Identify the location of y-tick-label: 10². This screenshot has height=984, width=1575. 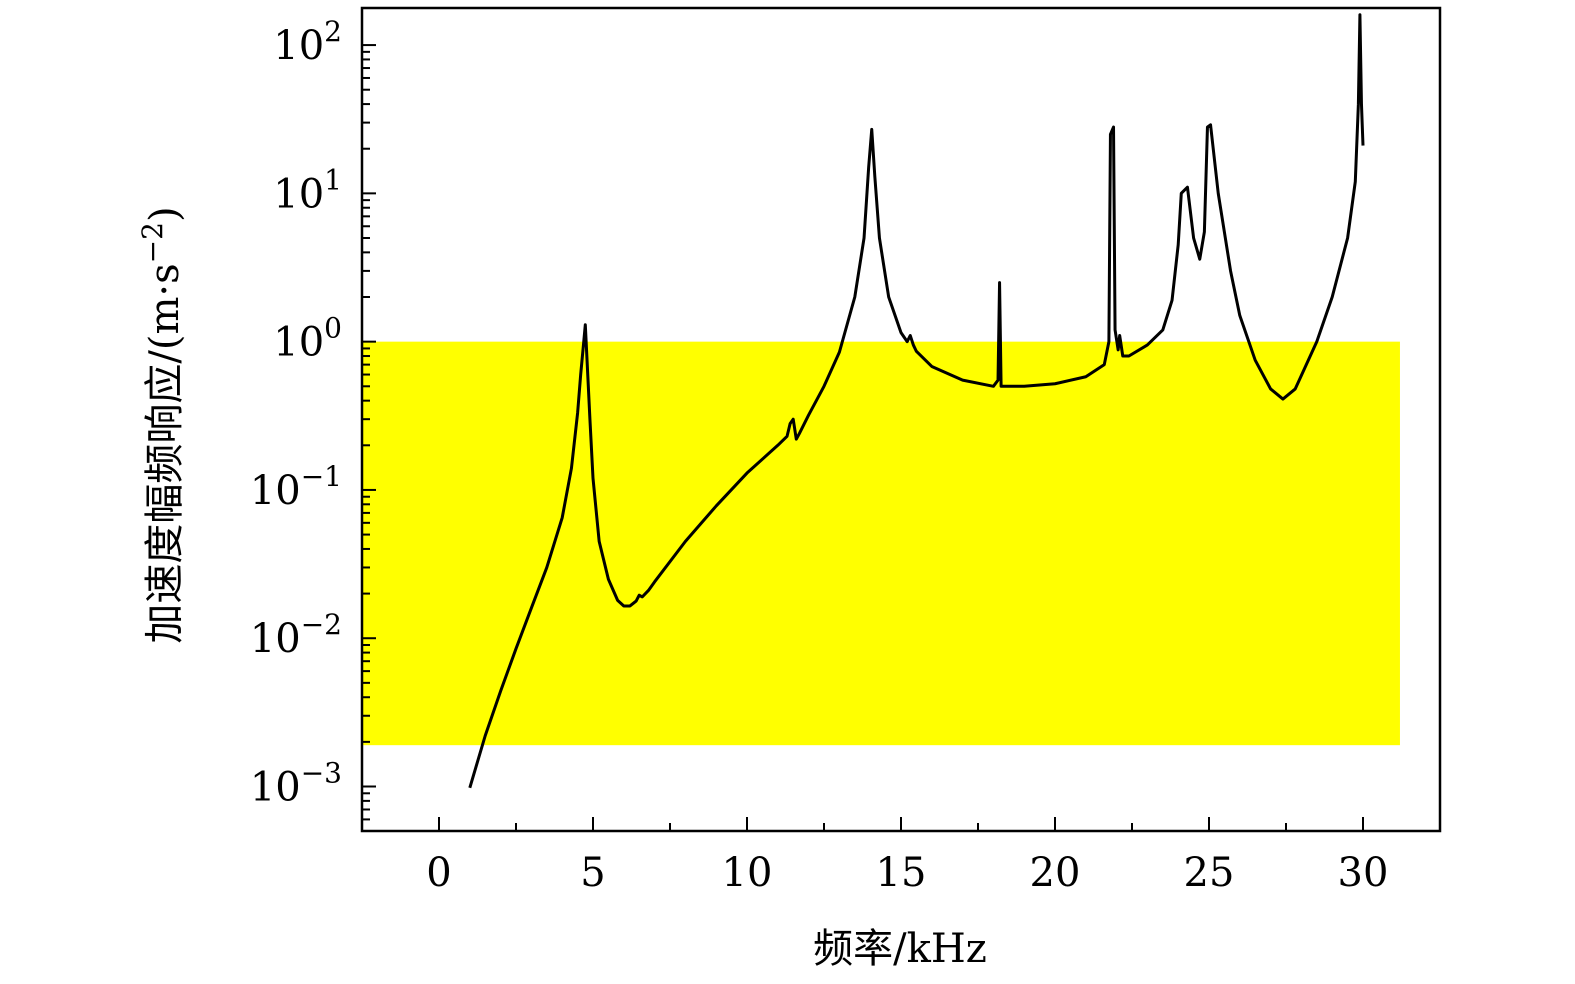
(307, 42).